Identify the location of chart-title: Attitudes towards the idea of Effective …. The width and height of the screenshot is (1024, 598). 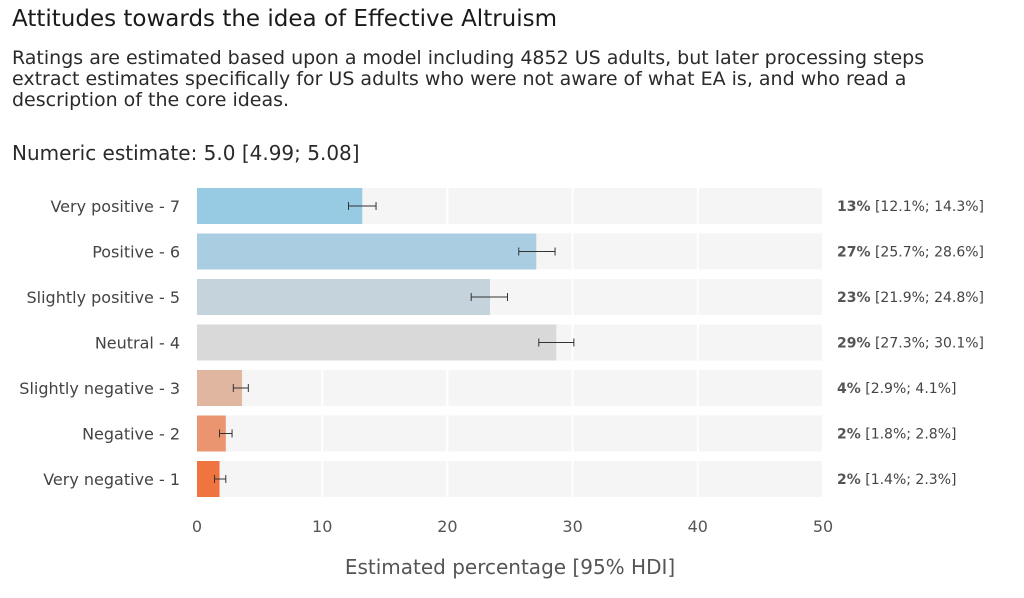
(285, 19).